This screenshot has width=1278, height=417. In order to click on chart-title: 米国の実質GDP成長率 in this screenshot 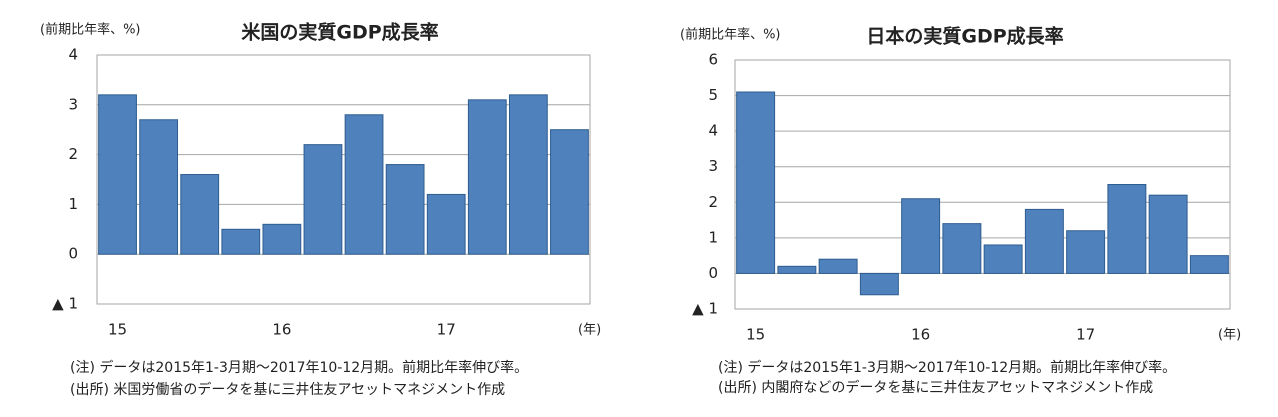, I will do `click(339, 32)`.